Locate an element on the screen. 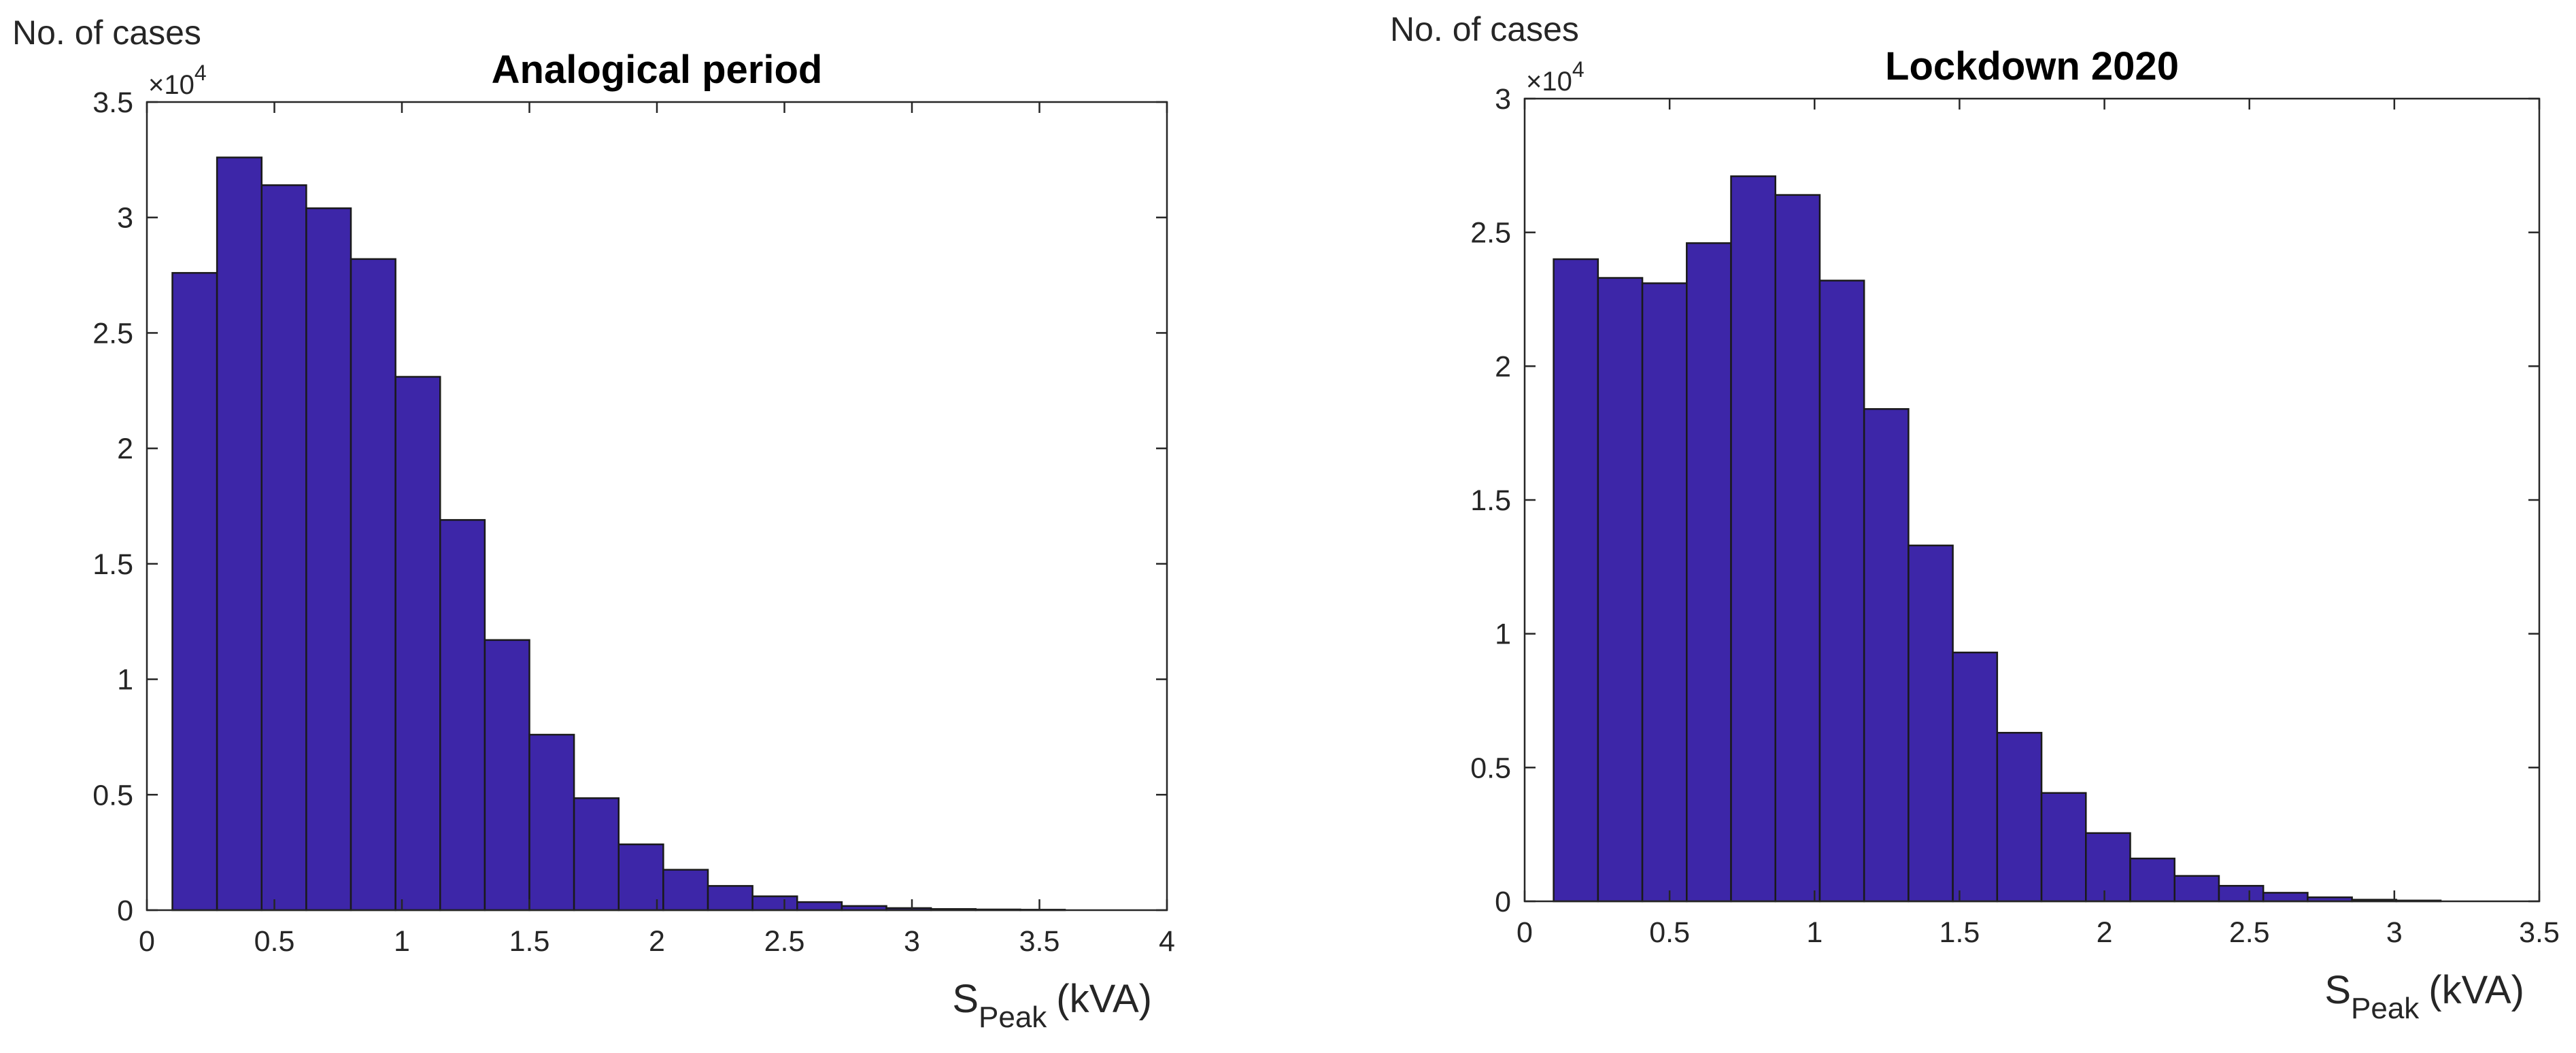 Image resolution: width=2576 pixels, height=1053 pixels. chart-title: Lockdown 2020 is located at coordinates (2032, 66).